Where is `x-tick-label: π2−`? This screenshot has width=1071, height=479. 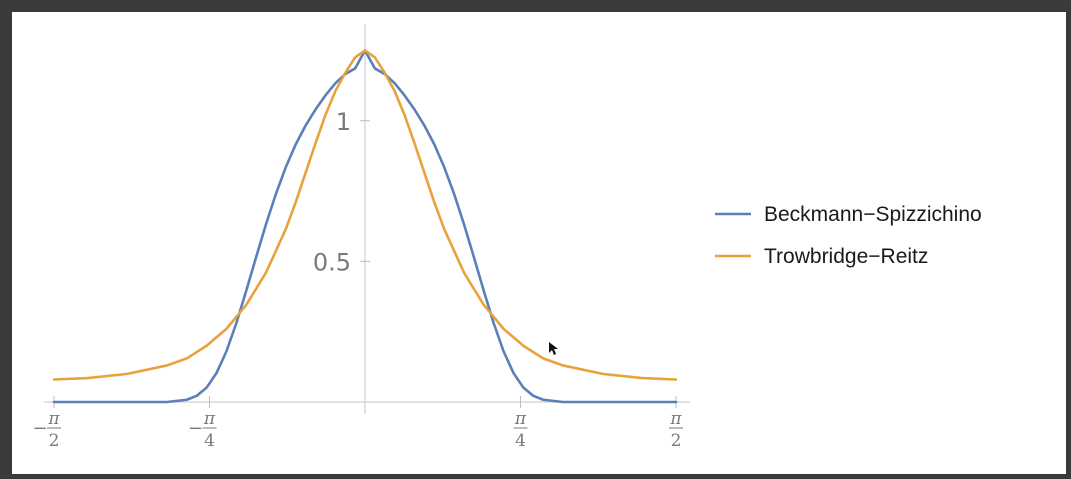 x-tick-label: π2− is located at coordinates (46, 430).